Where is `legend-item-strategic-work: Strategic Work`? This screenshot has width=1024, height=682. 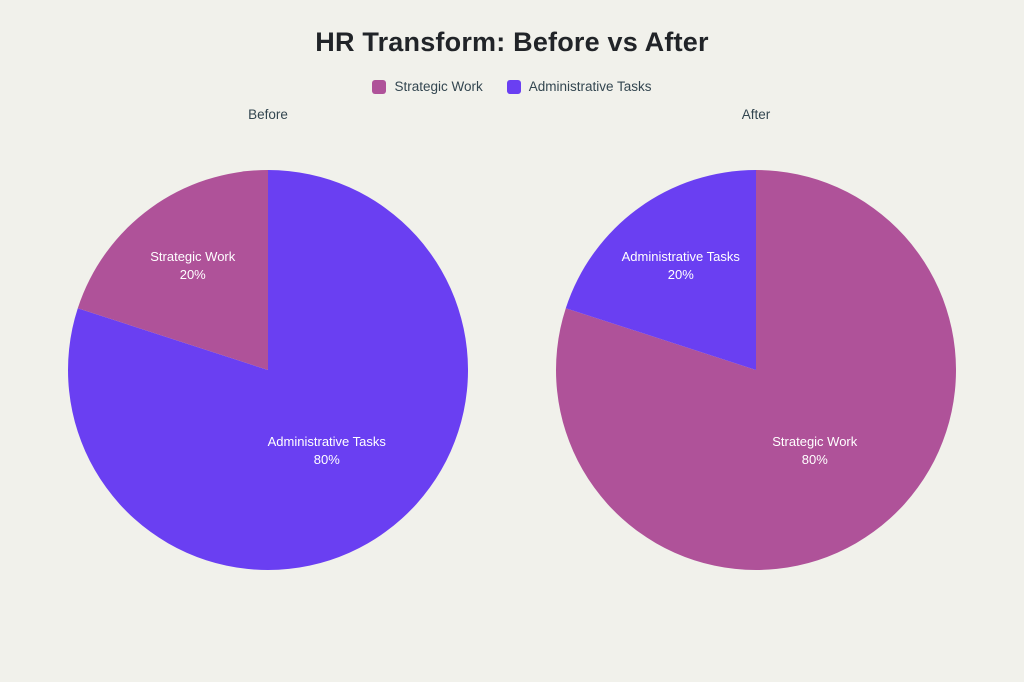 legend-item-strategic-work: Strategic Work is located at coordinates (427, 86).